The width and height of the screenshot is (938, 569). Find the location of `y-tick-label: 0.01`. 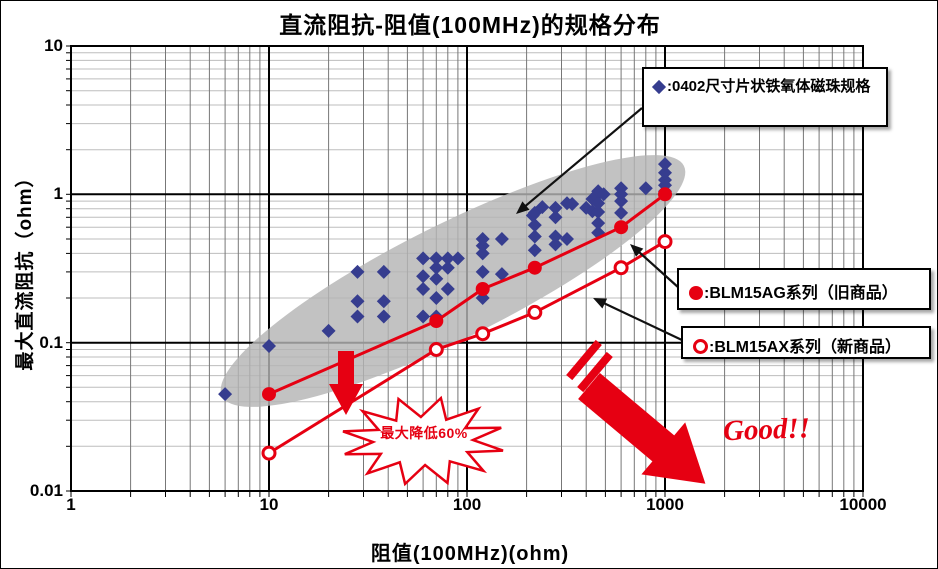

y-tick-label: 0.01 is located at coordinates (46, 490).